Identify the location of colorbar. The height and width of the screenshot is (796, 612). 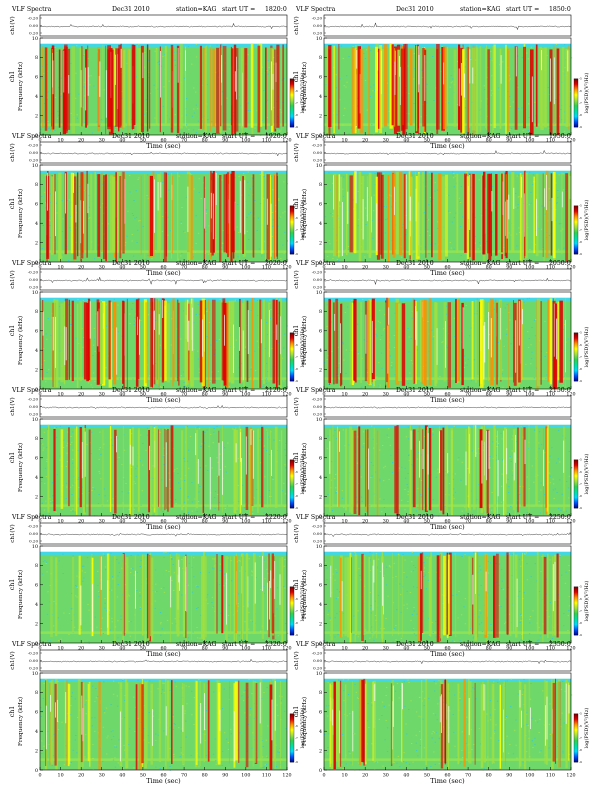
(576, 484).